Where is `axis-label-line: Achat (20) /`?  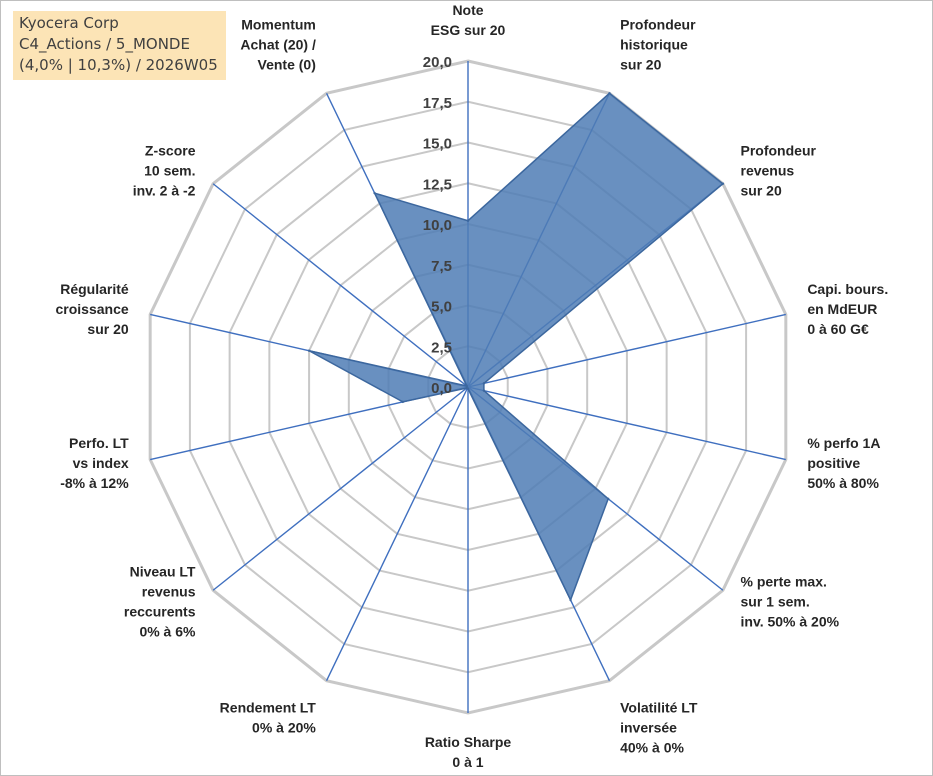
axis-label-line: Achat (20) / is located at coordinates (278, 44).